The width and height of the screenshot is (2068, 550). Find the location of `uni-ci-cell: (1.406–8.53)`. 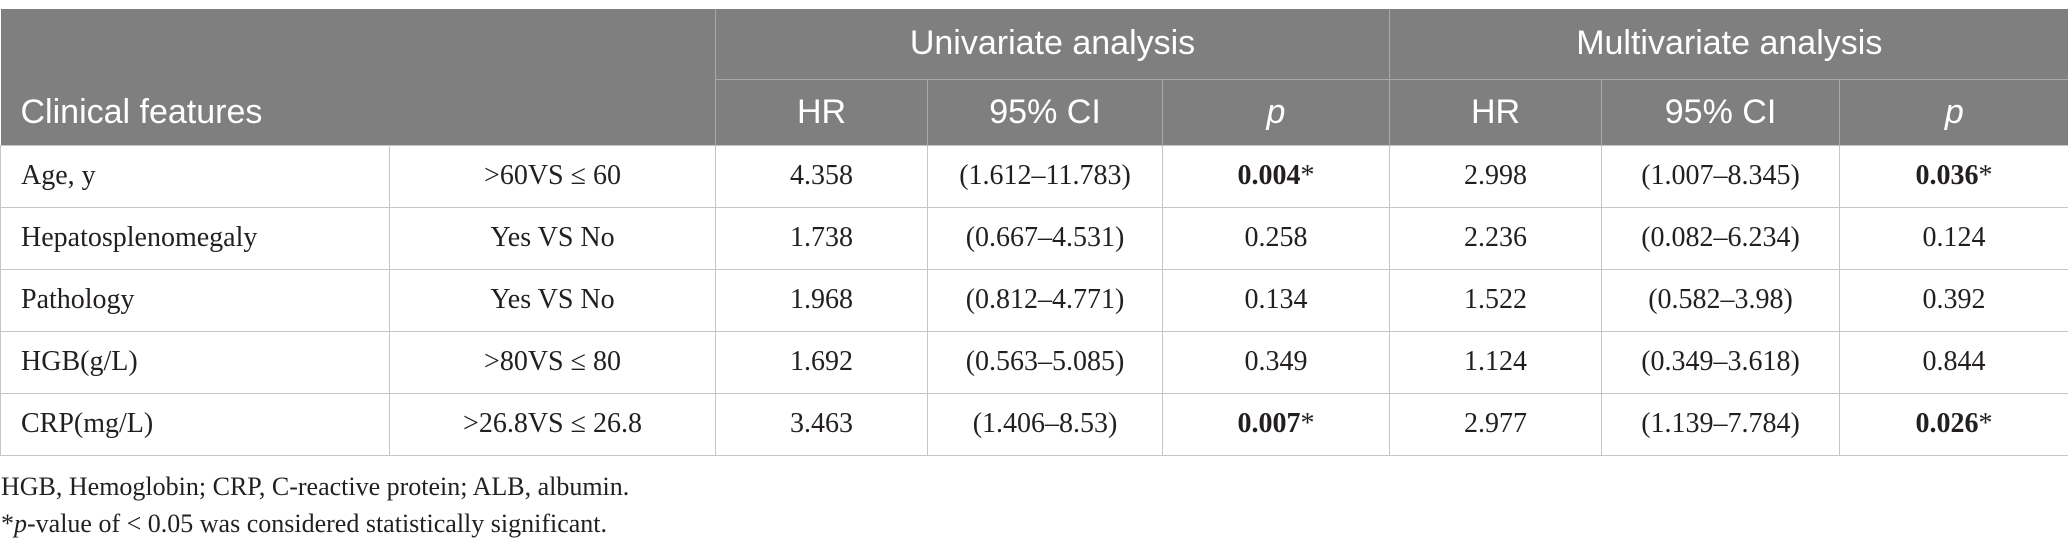

uni-ci-cell: (1.406–8.53) is located at coordinates (1045, 424).